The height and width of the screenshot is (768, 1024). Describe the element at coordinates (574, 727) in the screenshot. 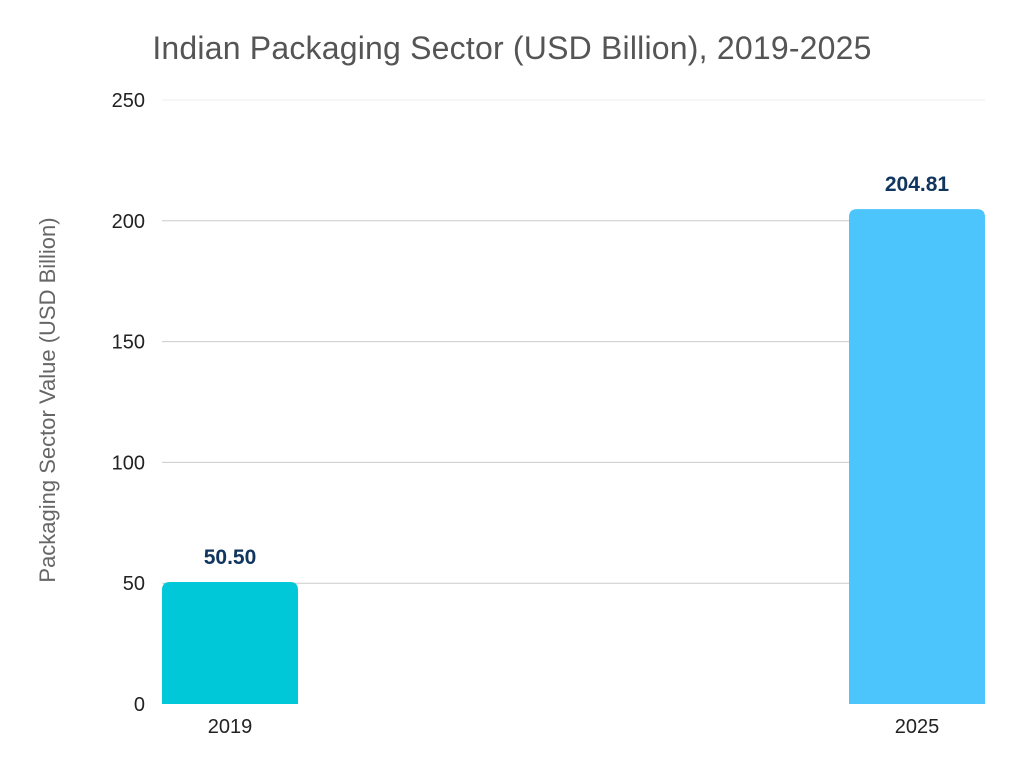

I see `x-axis-ticks: 2019 2025` at that location.